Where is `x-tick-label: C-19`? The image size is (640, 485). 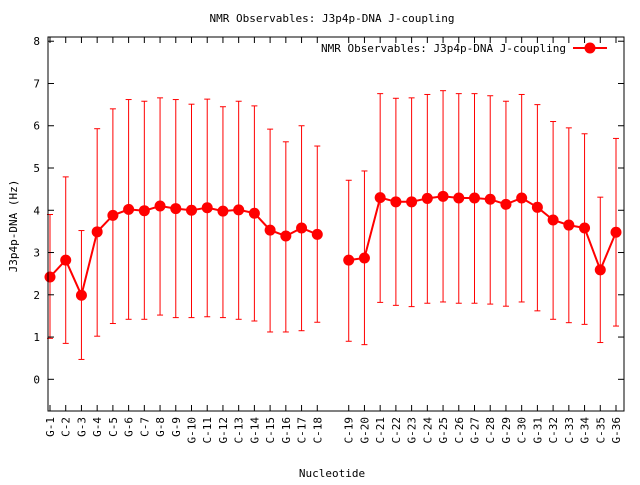 x-tick-label: C-19 is located at coordinates (349, 430).